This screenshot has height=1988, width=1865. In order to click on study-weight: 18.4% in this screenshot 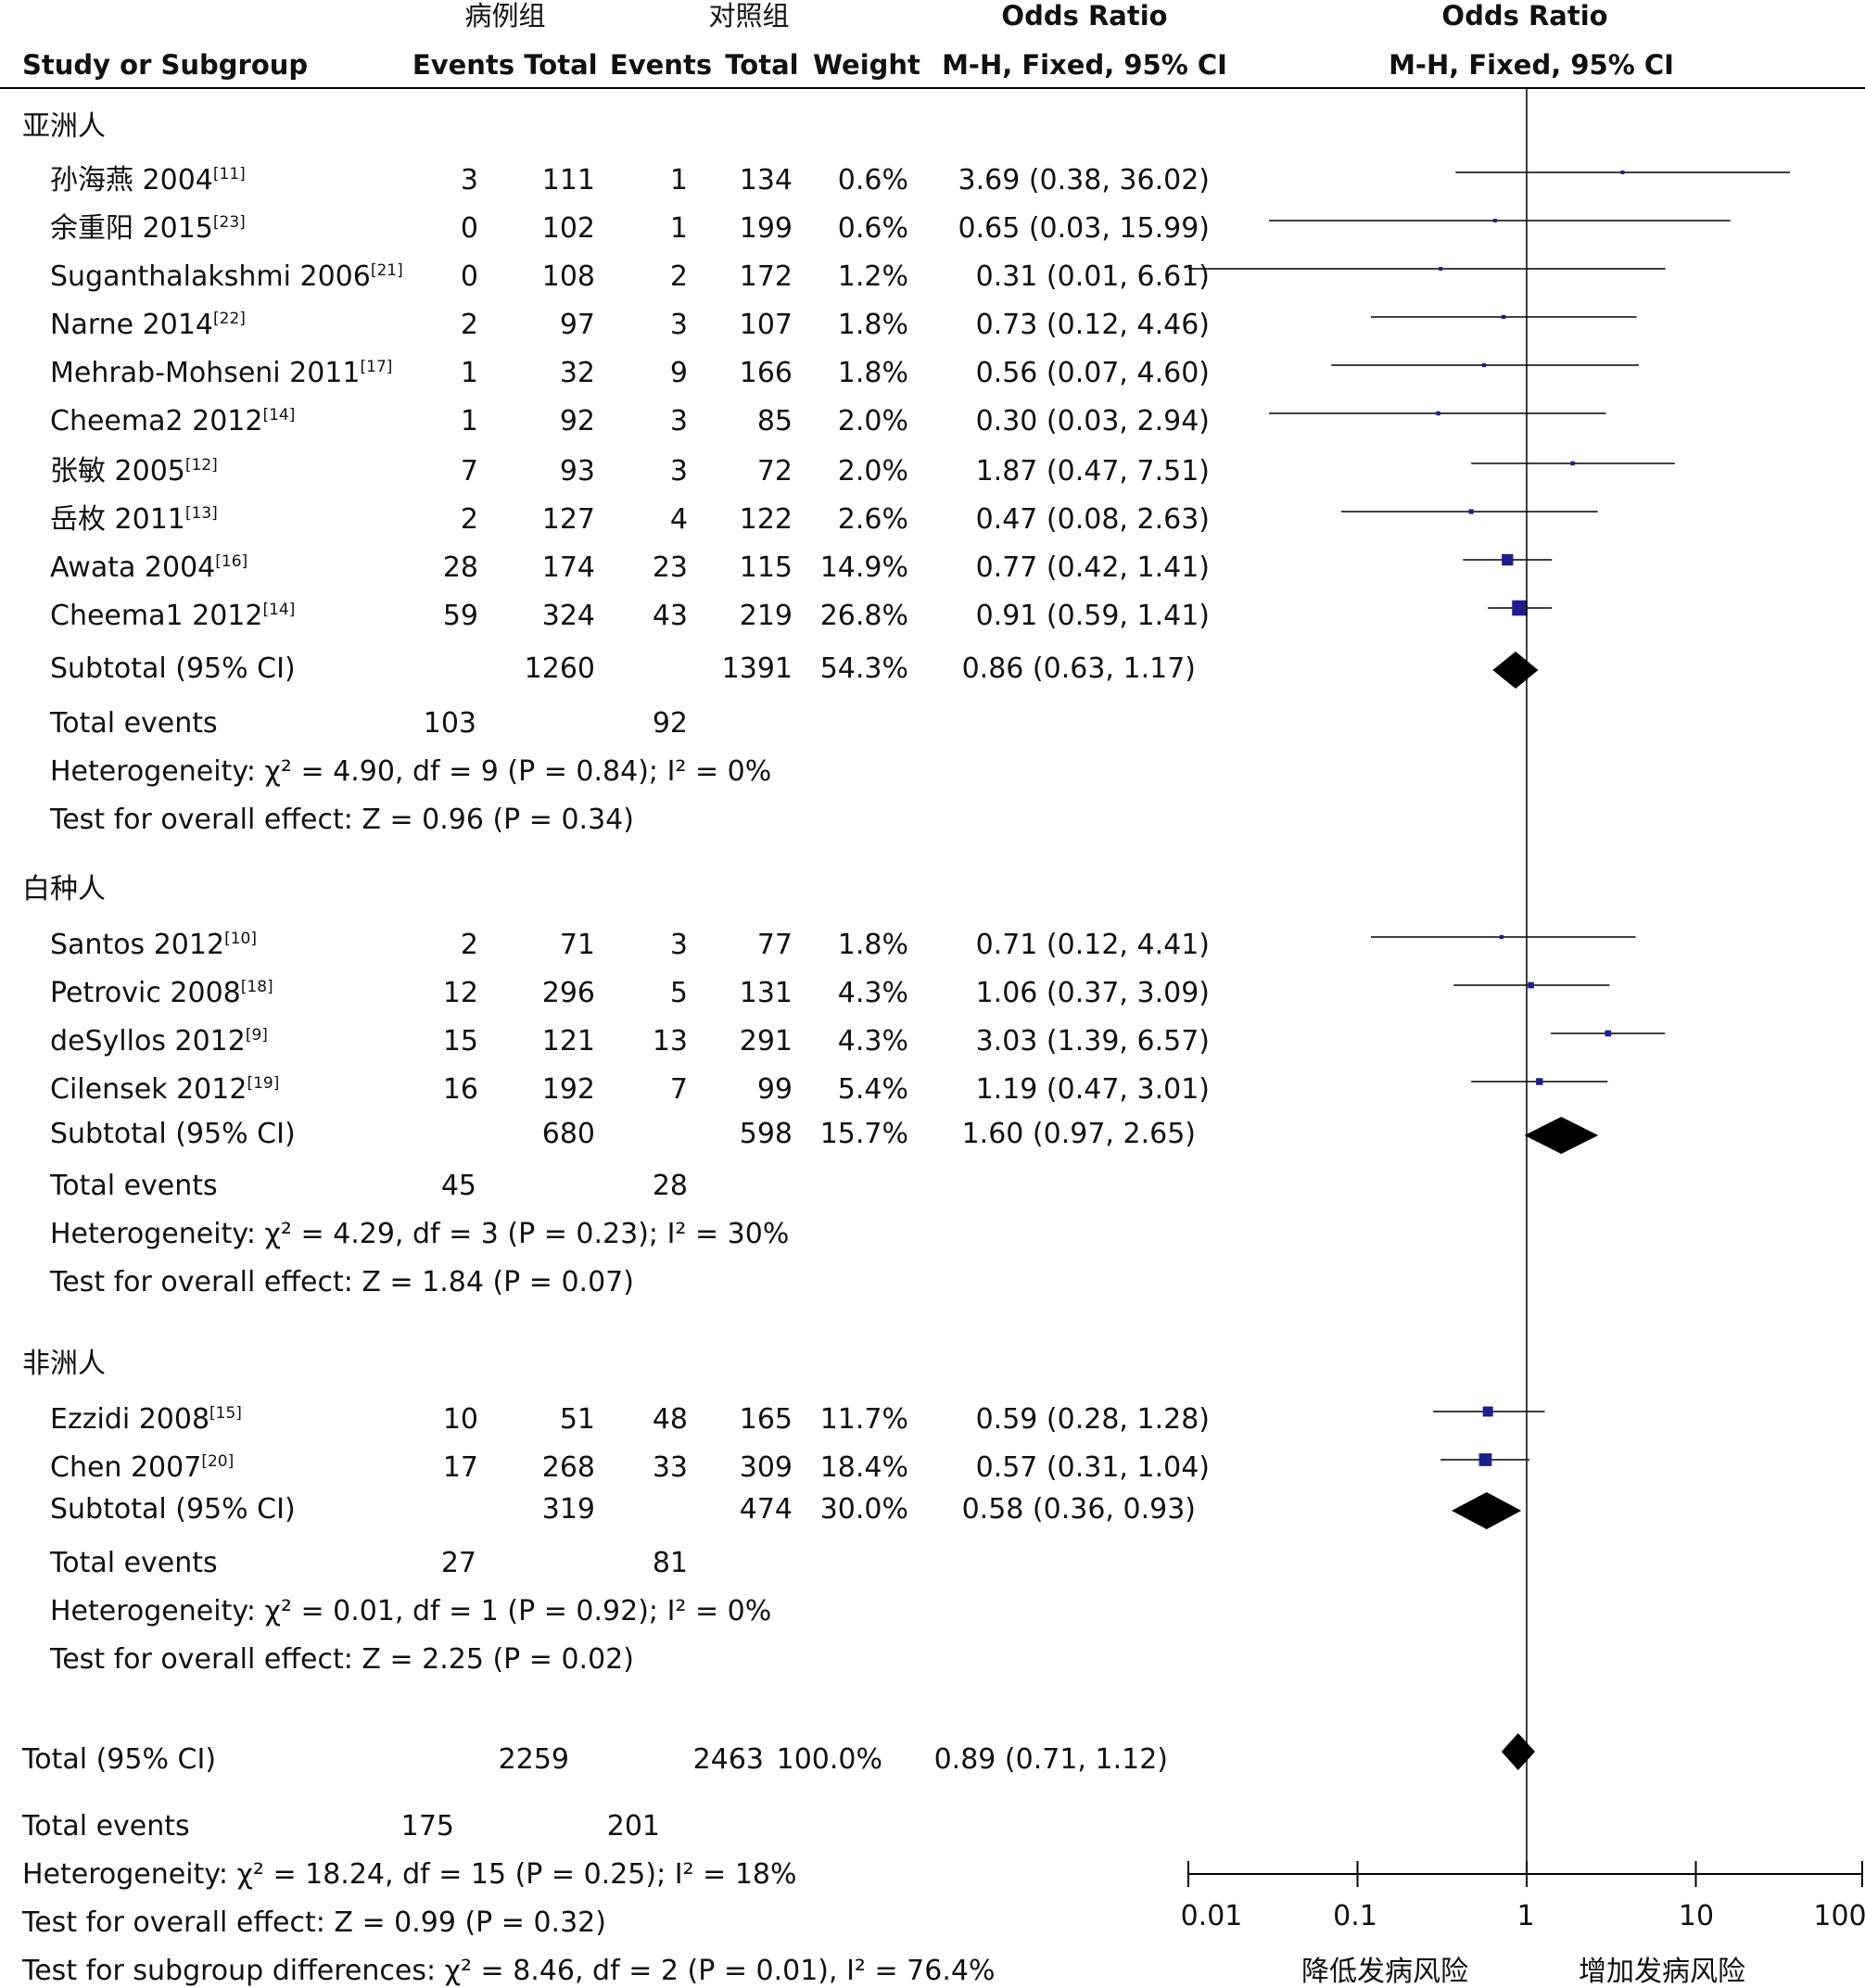, I will do `click(864, 1467)`.